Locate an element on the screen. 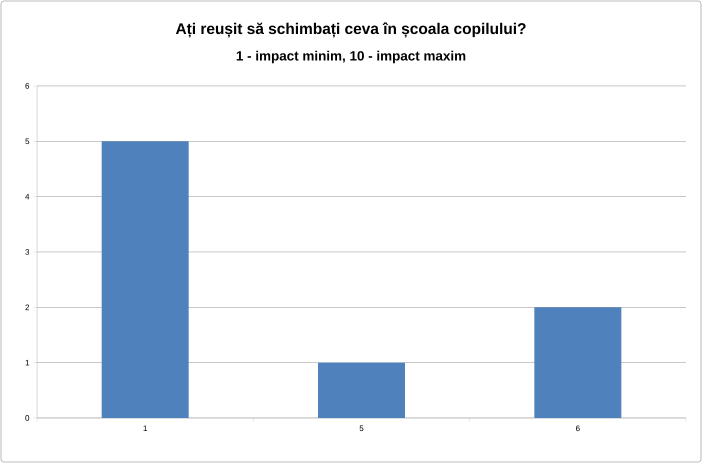 This screenshot has width=702, height=463. chart-title: Ați reușit să schimbați ceva în școala copilului? is located at coordinates (351, 30).